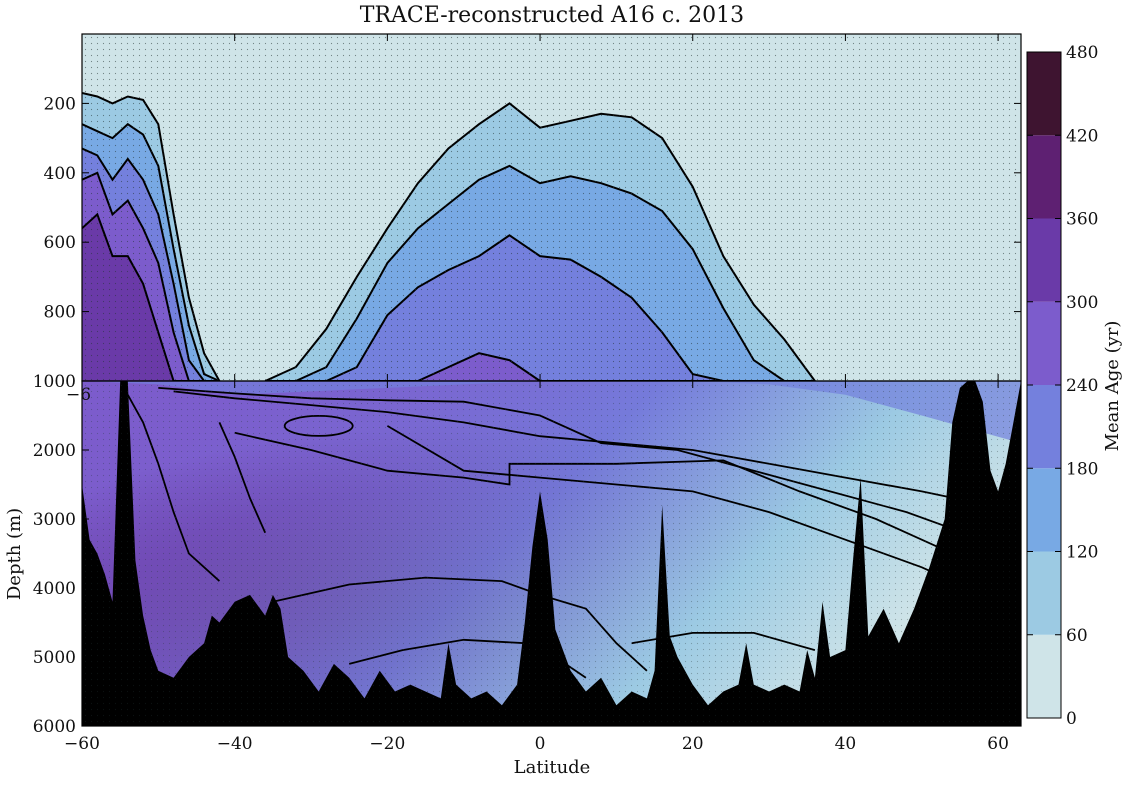  What do you see at coordinates (998, 744) in the screenshot?
I see `x-tick-label: 60` at bounding box center [998, 744].